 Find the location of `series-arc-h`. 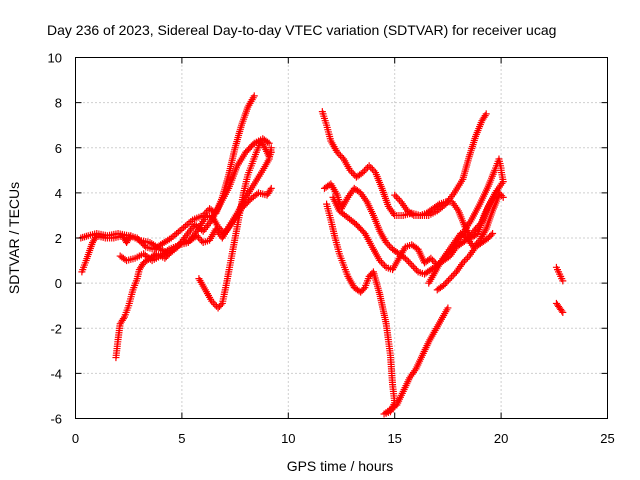

series-arc-h is located at coordinates (387, 309).